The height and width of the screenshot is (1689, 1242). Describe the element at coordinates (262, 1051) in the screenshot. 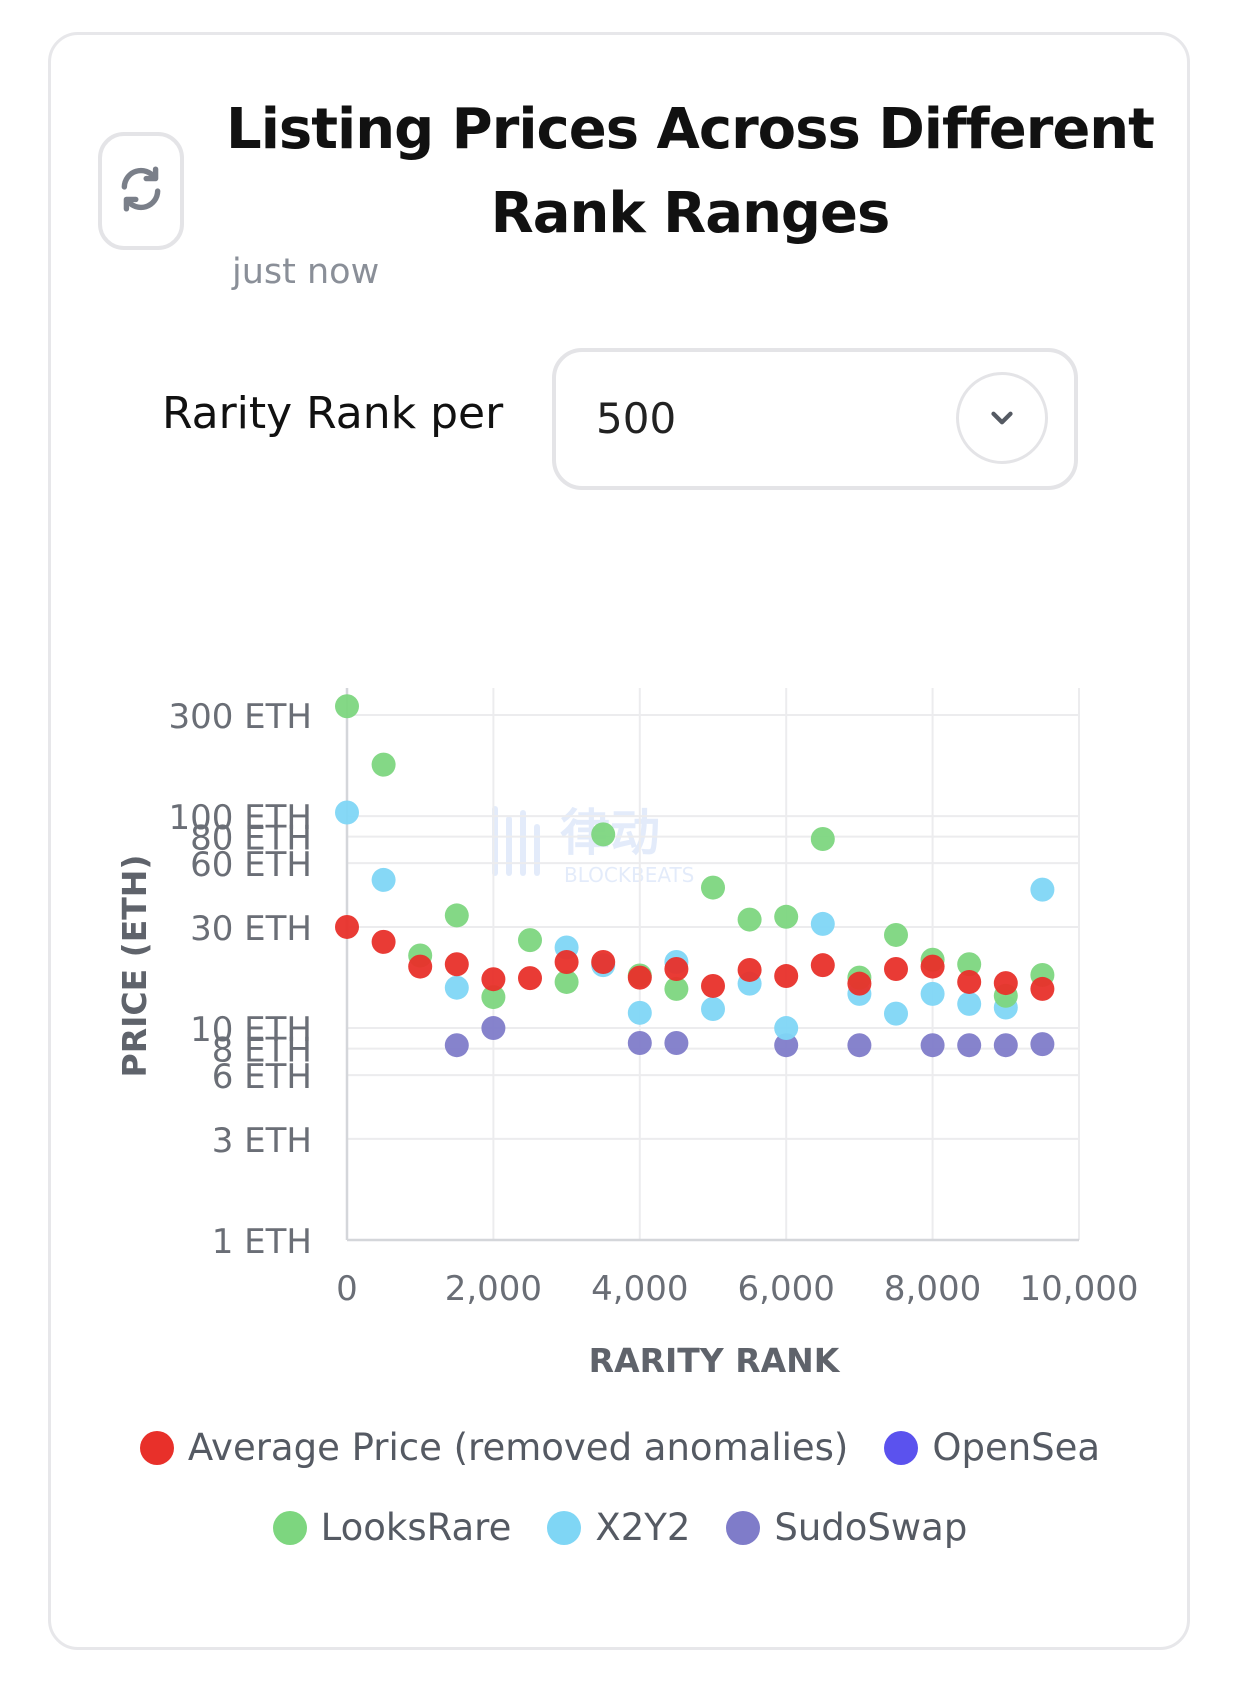

I see `y-tick-label: 8 ETH` at that location.